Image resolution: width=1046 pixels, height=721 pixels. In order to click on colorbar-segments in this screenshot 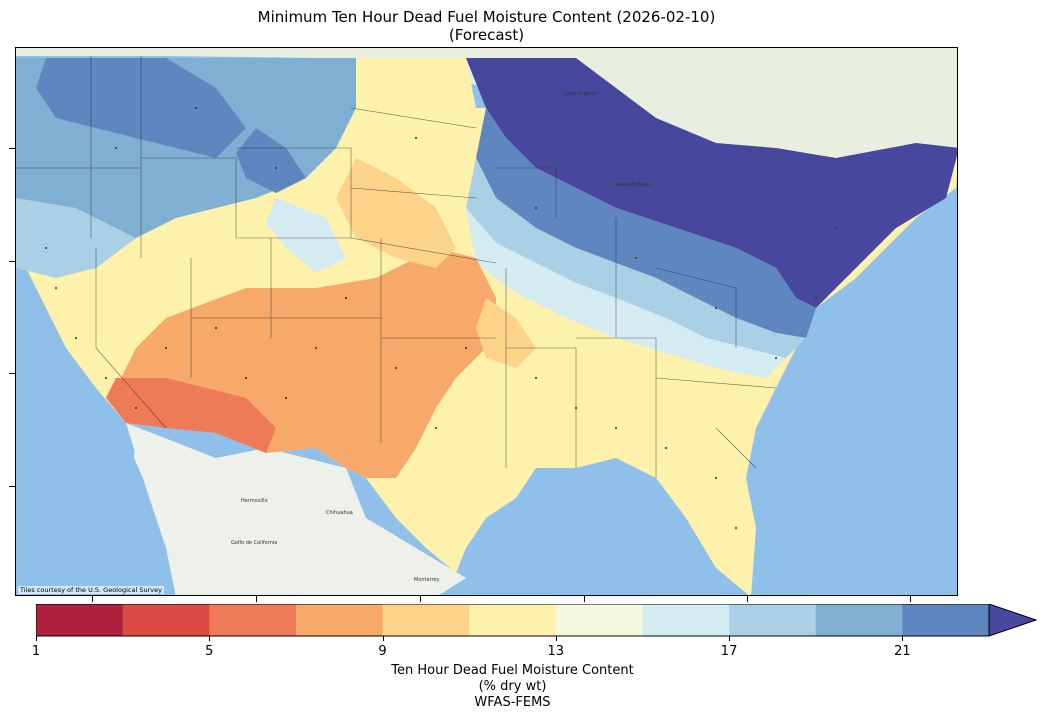, I will do `click(513, 620)`.